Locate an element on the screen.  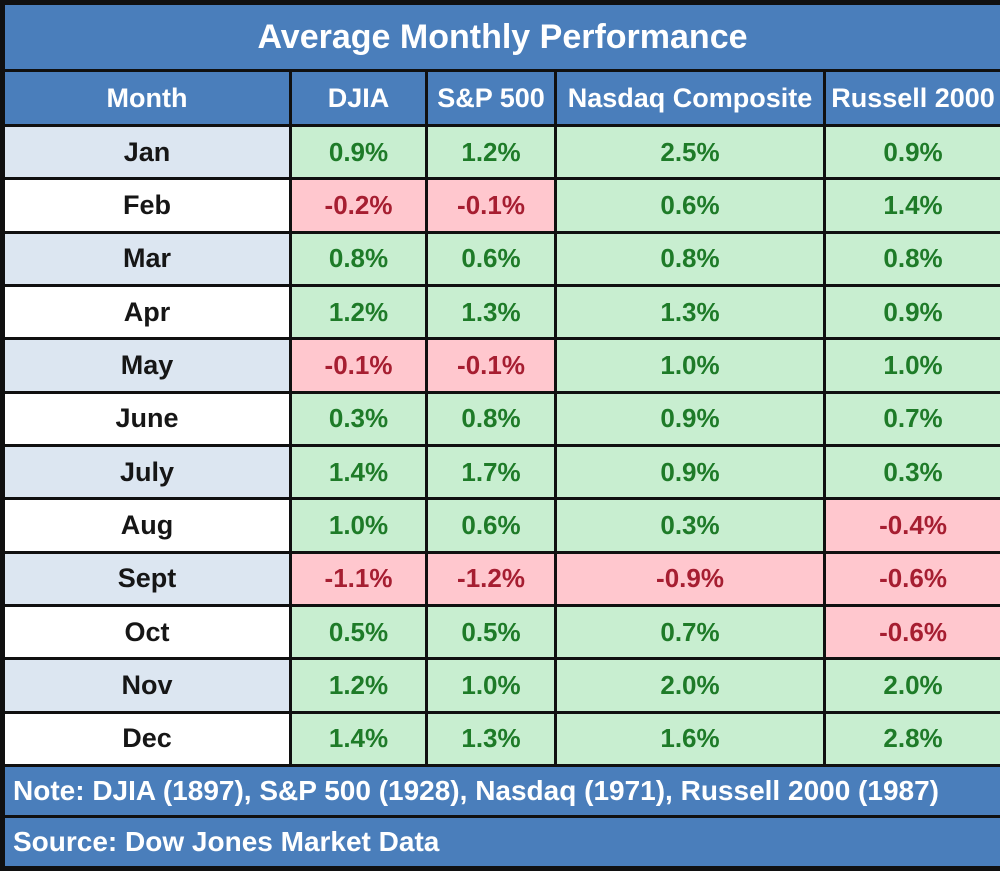
month-cell: July is located at coordinates (146, 472).